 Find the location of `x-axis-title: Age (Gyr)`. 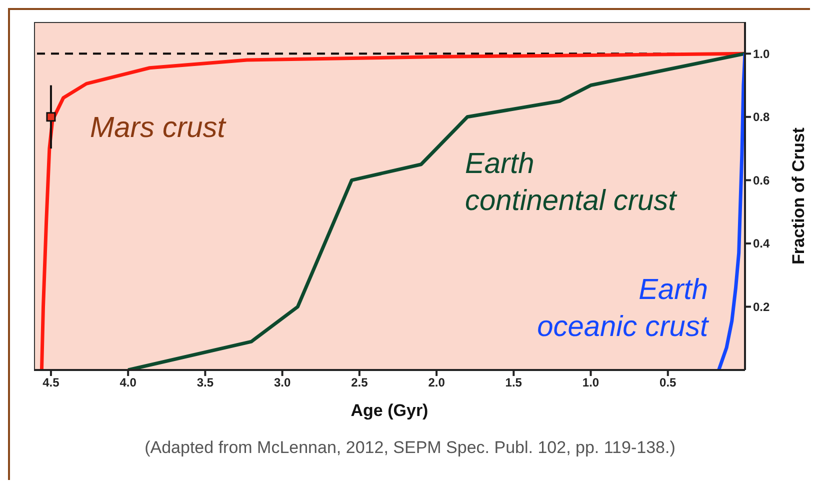

x-axis-title: Age (Gyr) is located at coordinates (389, 410).